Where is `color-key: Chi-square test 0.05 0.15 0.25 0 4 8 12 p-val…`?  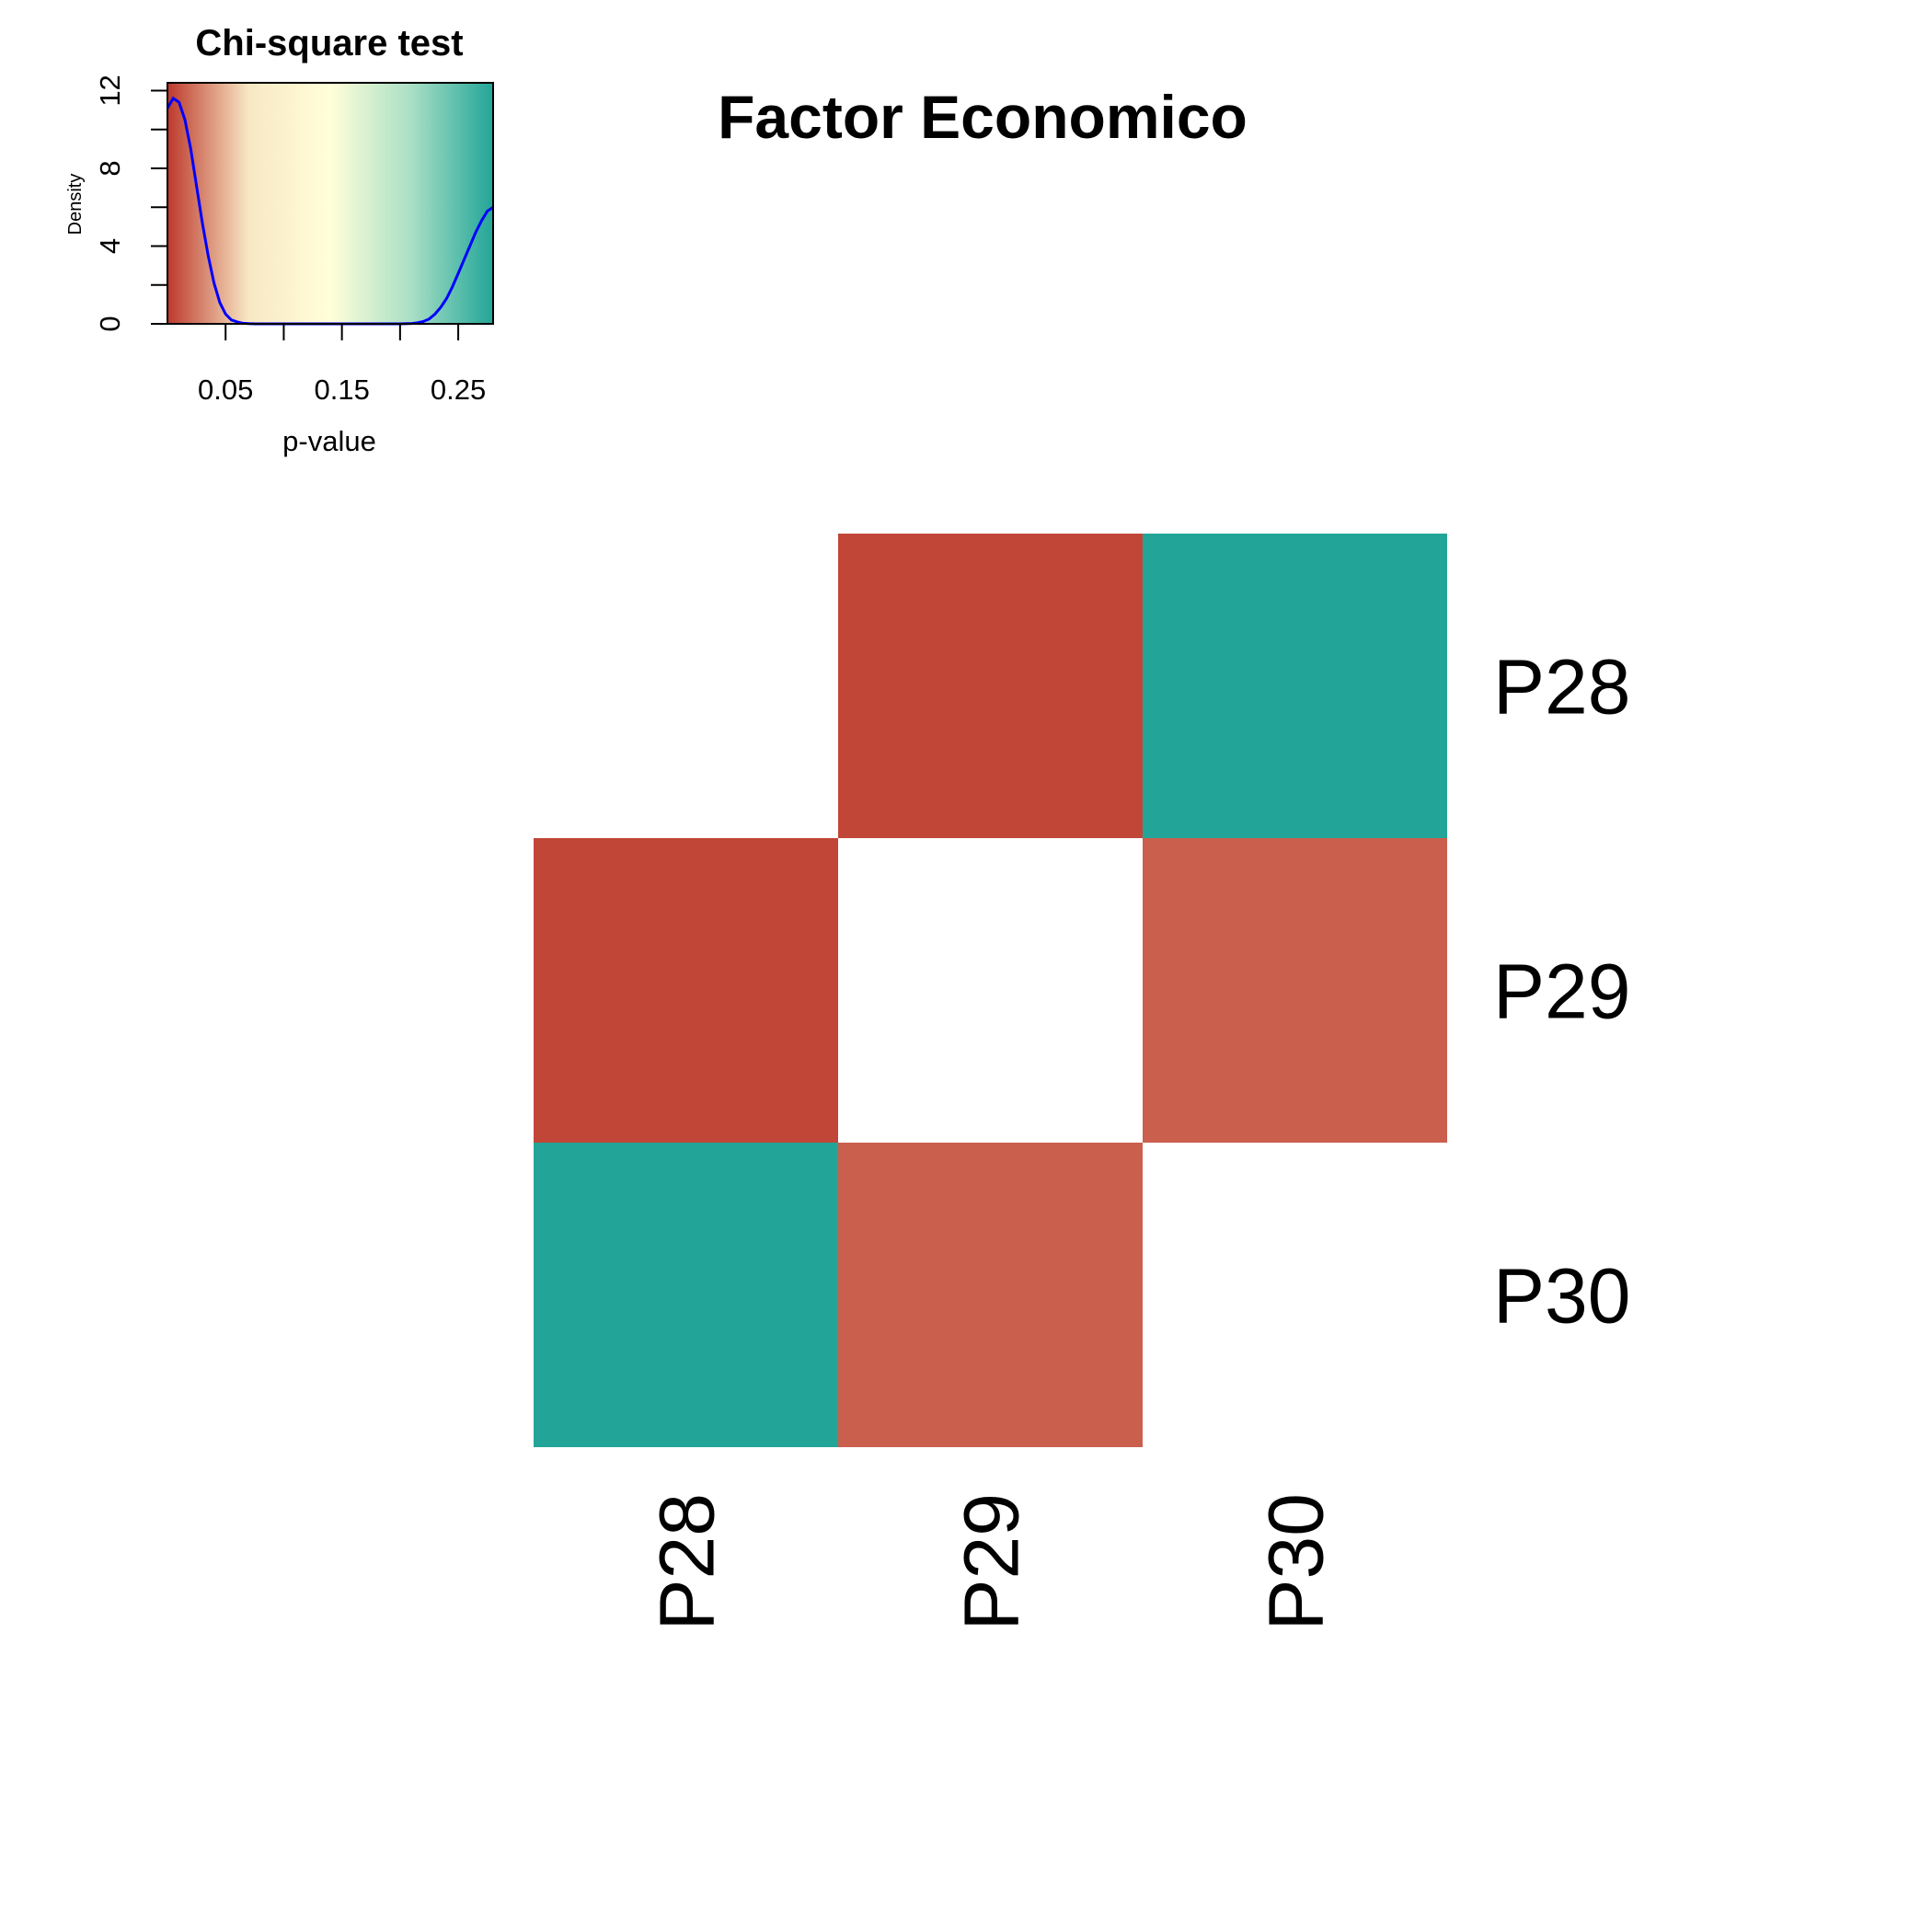 color-key: Chi-square test 0.05 0.15 0.25 0 4 8 12 p-val… is located at coordinates (279, 240).